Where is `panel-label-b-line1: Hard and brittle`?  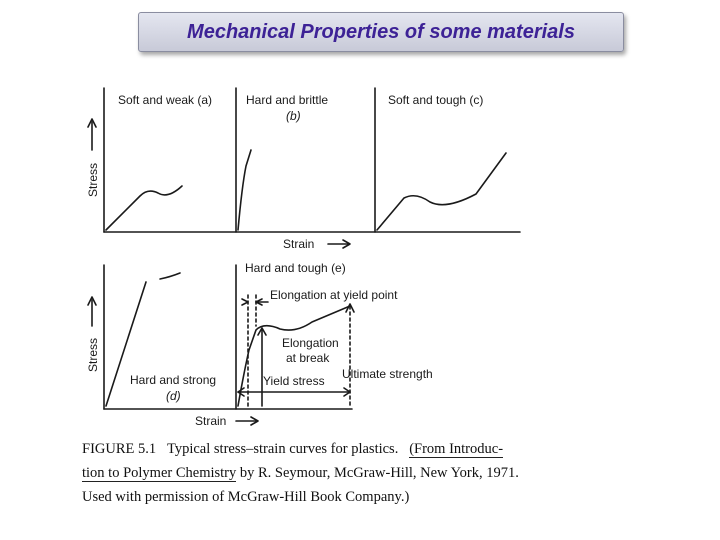
panel-label-b-line1: Hard and brittle is located at coordinates (287, 100).